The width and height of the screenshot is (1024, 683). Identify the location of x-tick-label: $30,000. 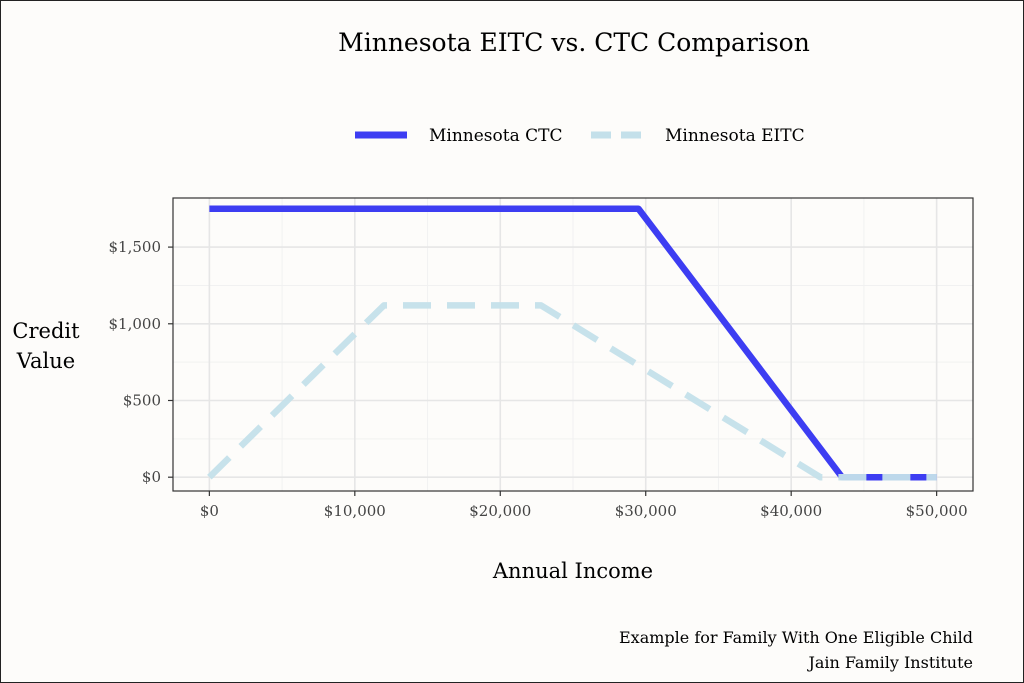
(646, 511).